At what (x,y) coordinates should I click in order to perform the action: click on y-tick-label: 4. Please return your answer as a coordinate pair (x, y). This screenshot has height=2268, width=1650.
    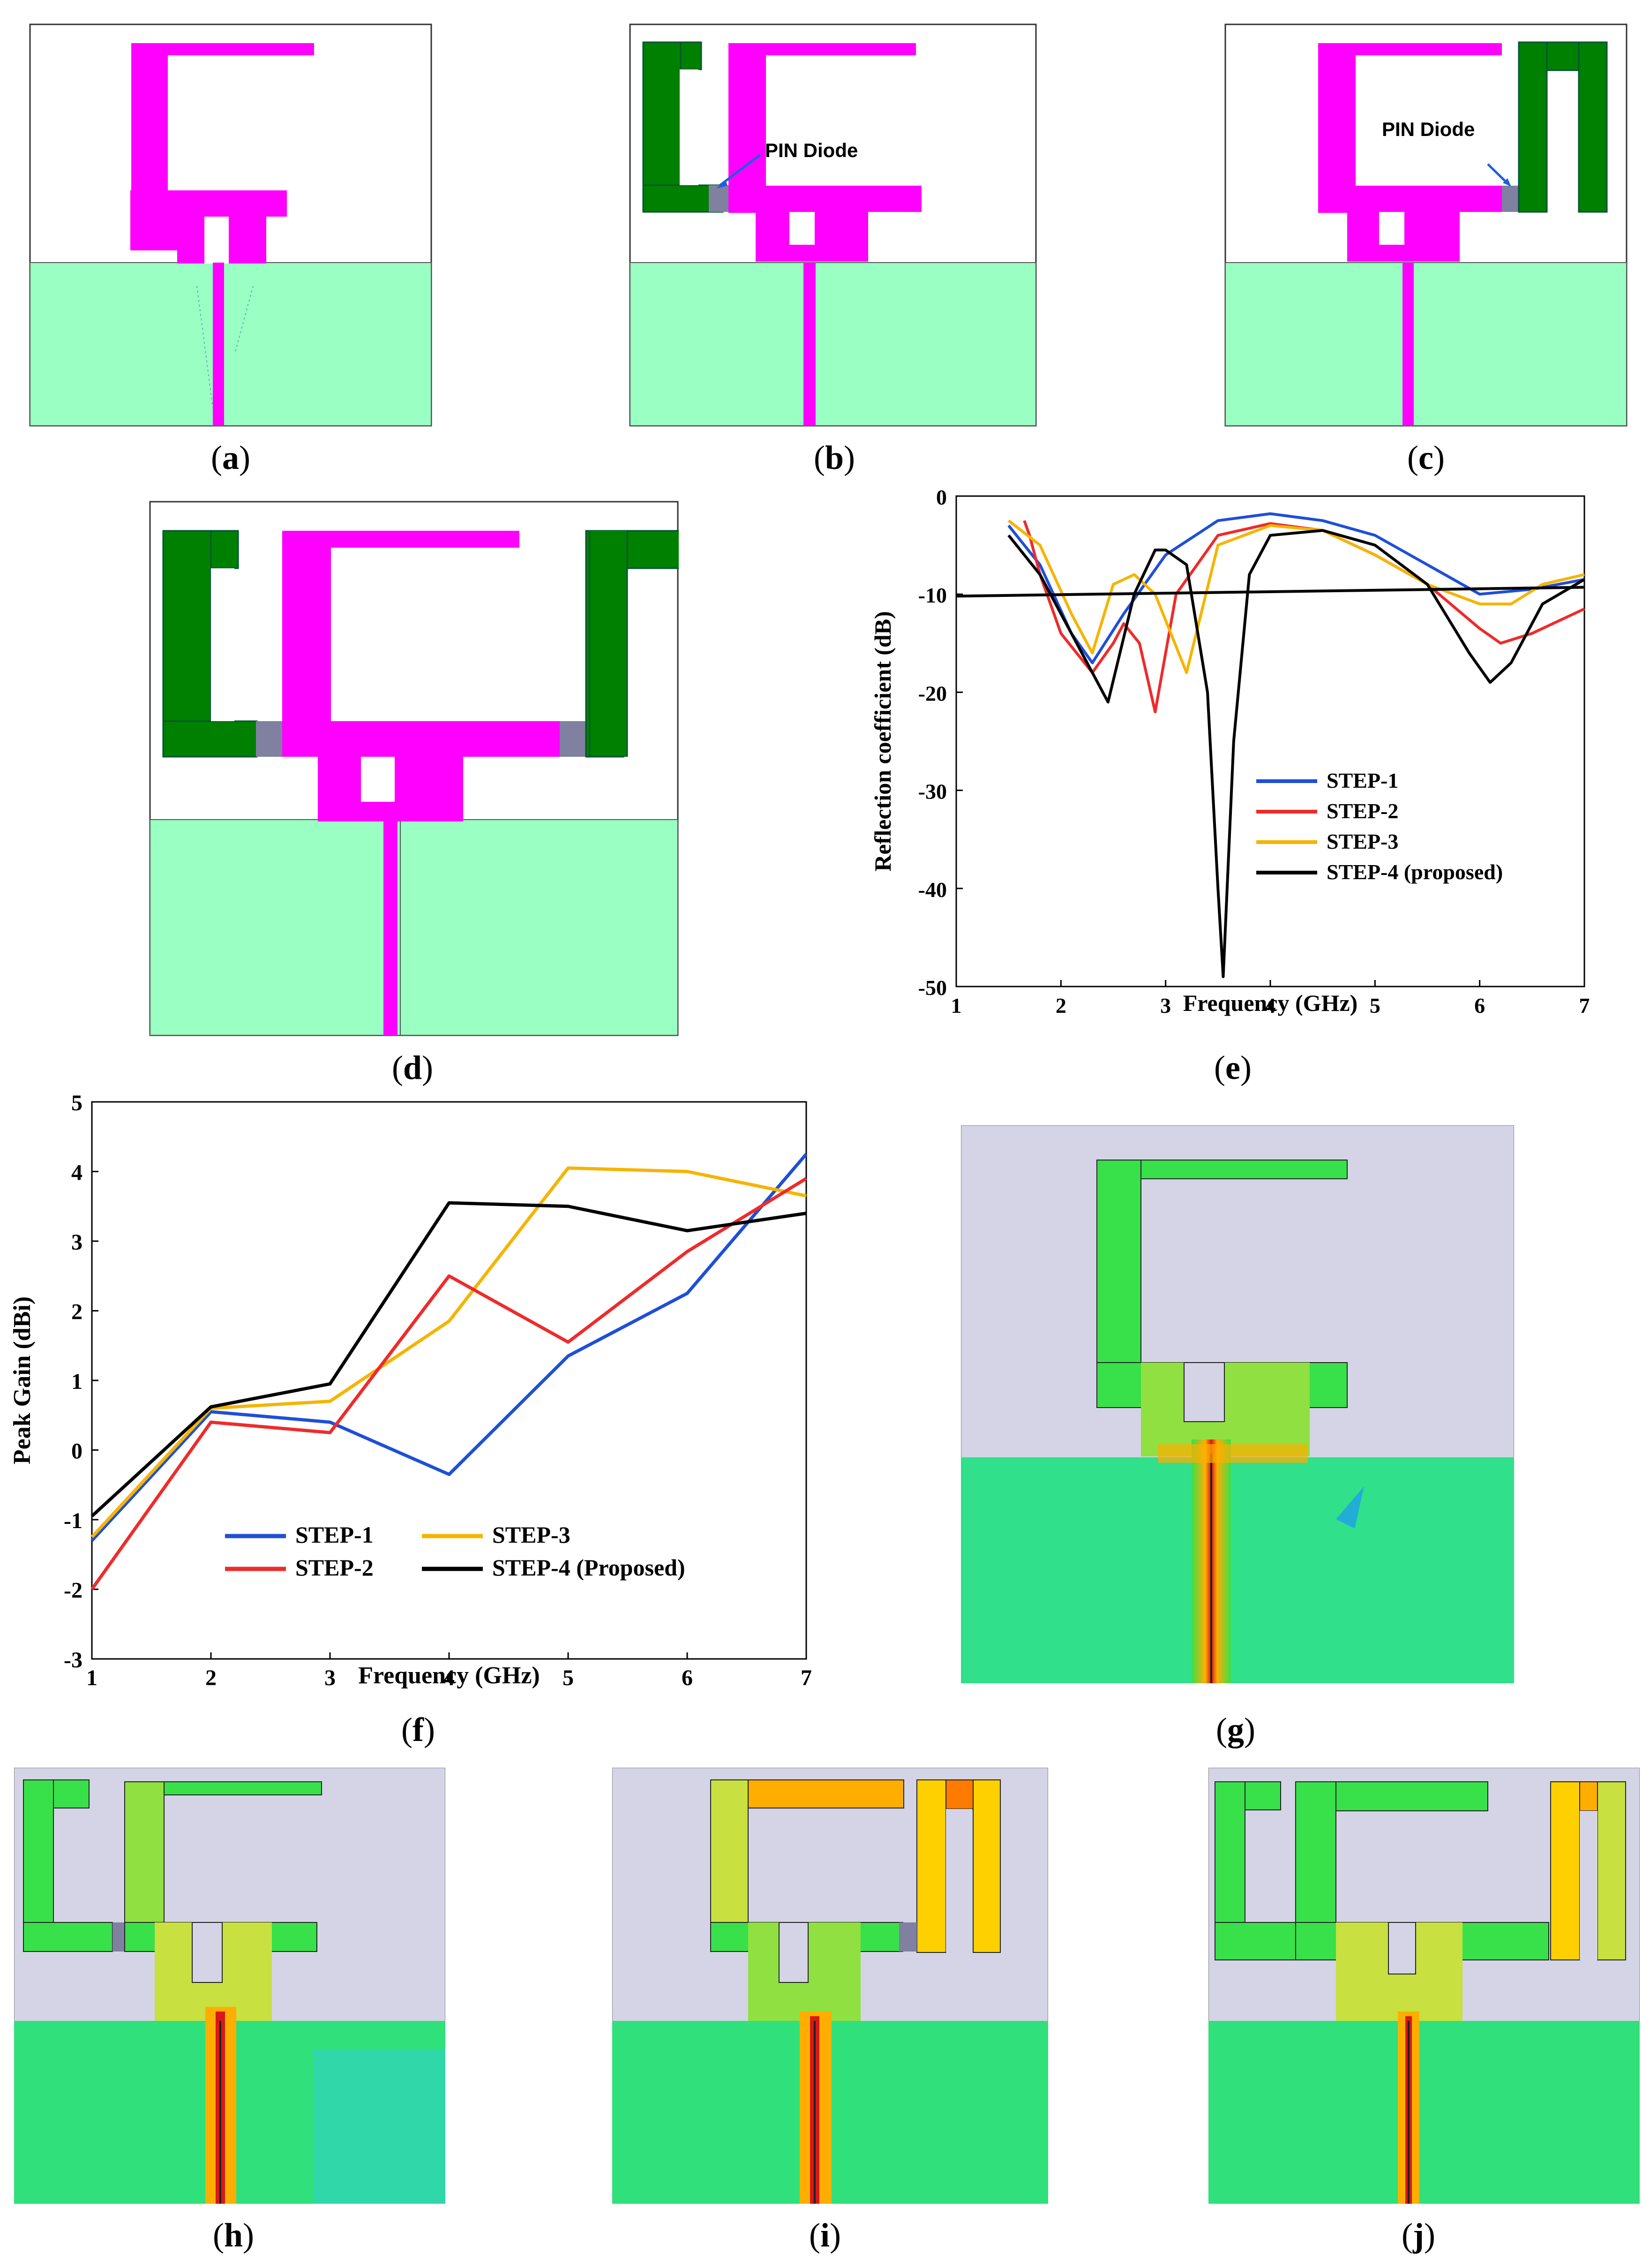
    Looking at the image, I should click on (76, 1172).